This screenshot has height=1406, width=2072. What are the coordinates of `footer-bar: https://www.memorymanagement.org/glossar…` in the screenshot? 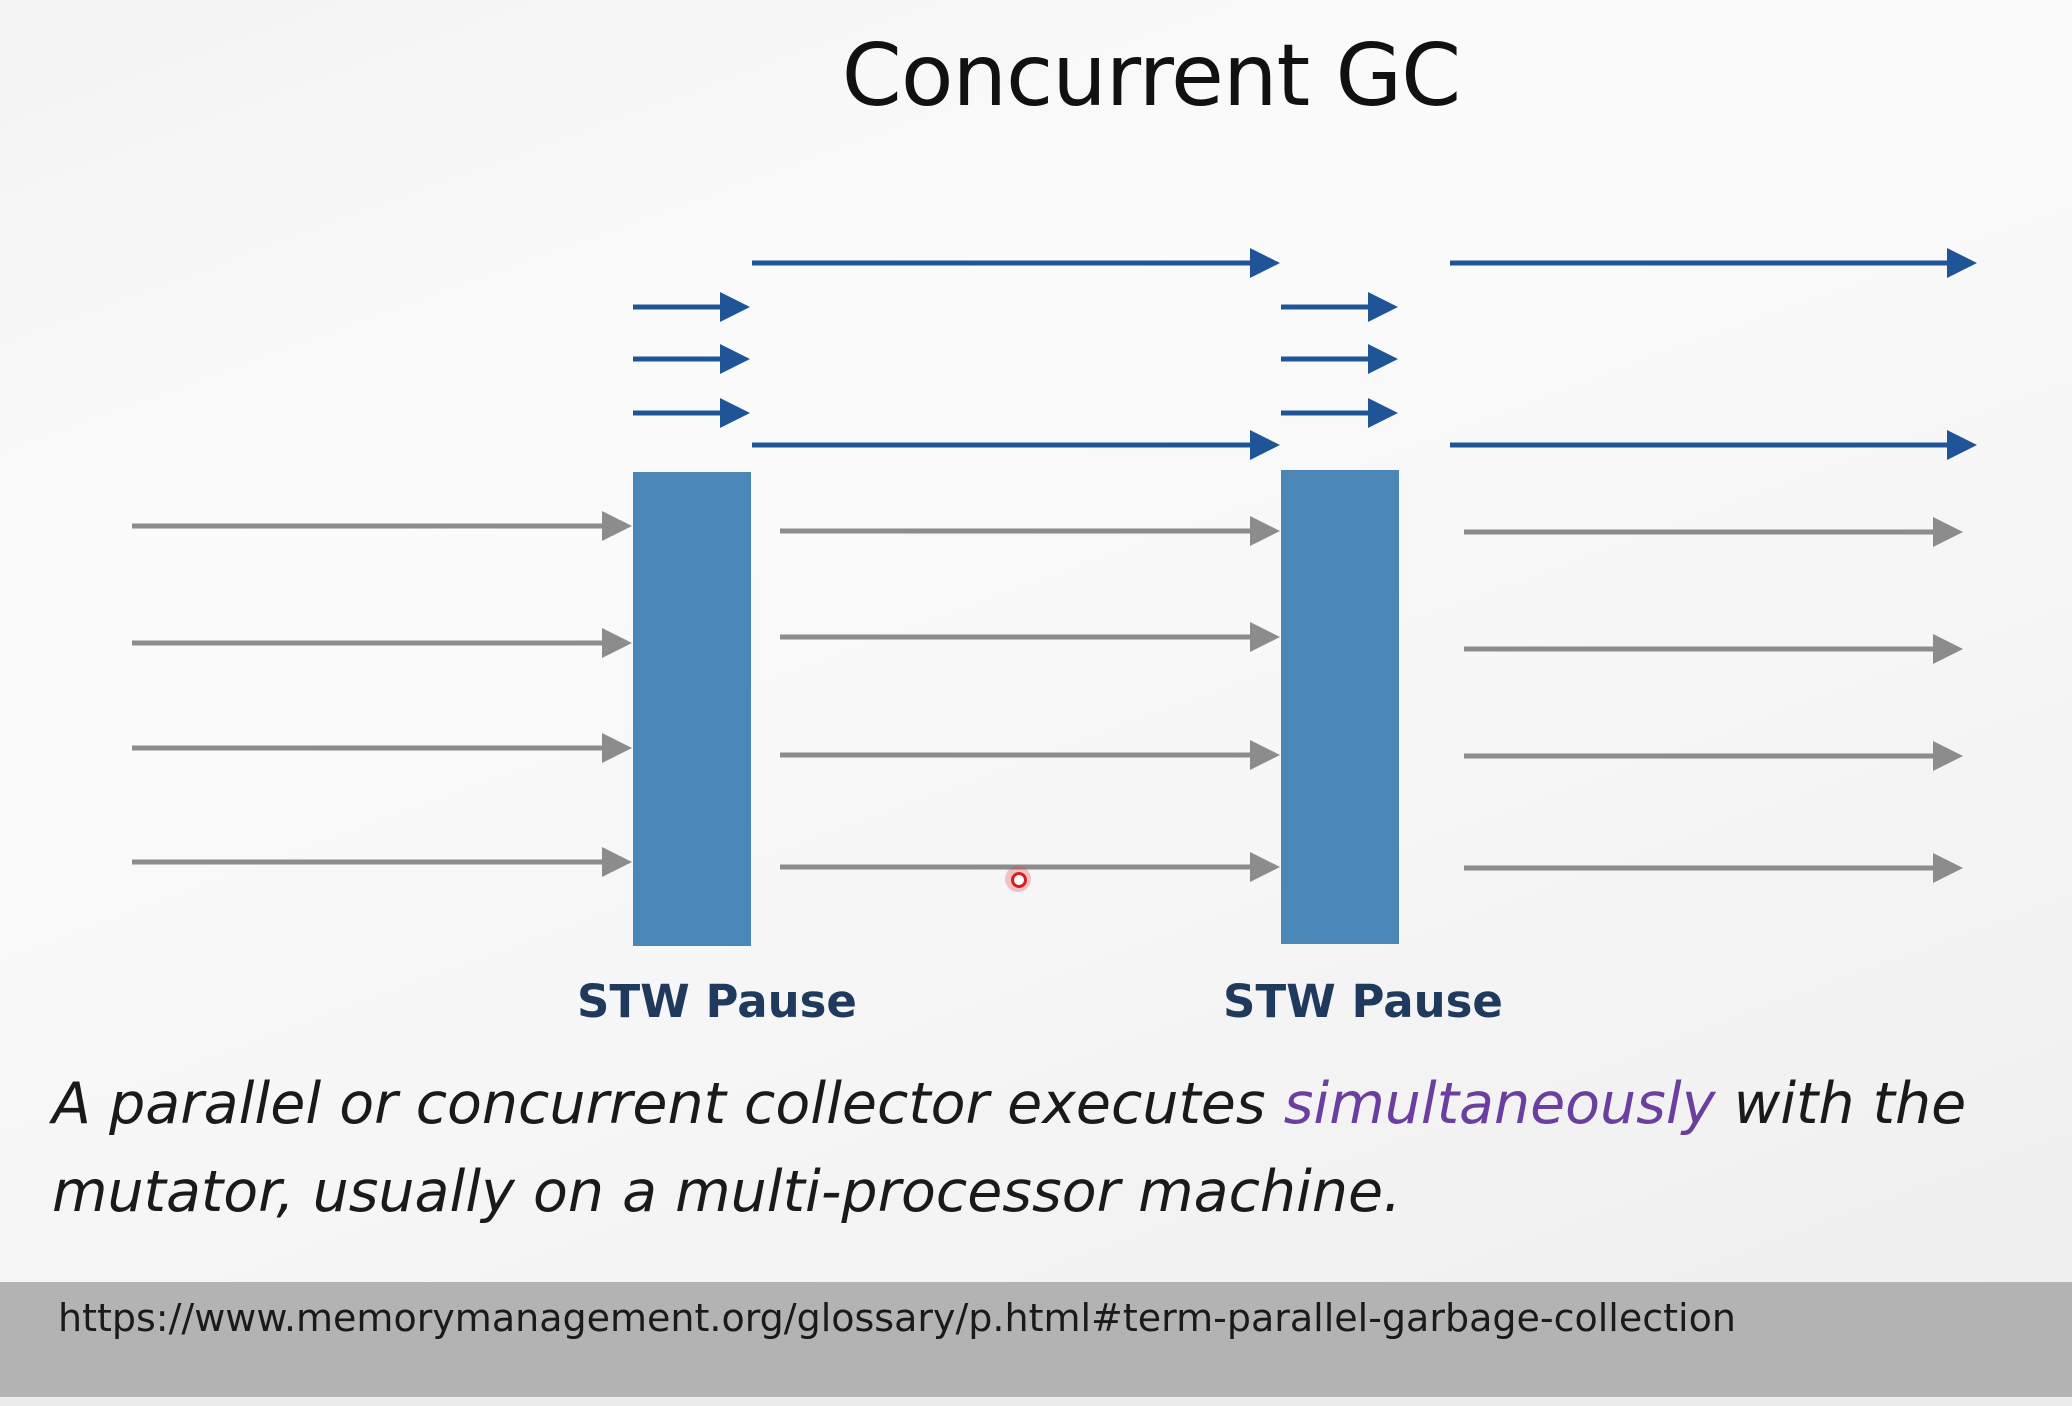 It's located at (1036, 1339).